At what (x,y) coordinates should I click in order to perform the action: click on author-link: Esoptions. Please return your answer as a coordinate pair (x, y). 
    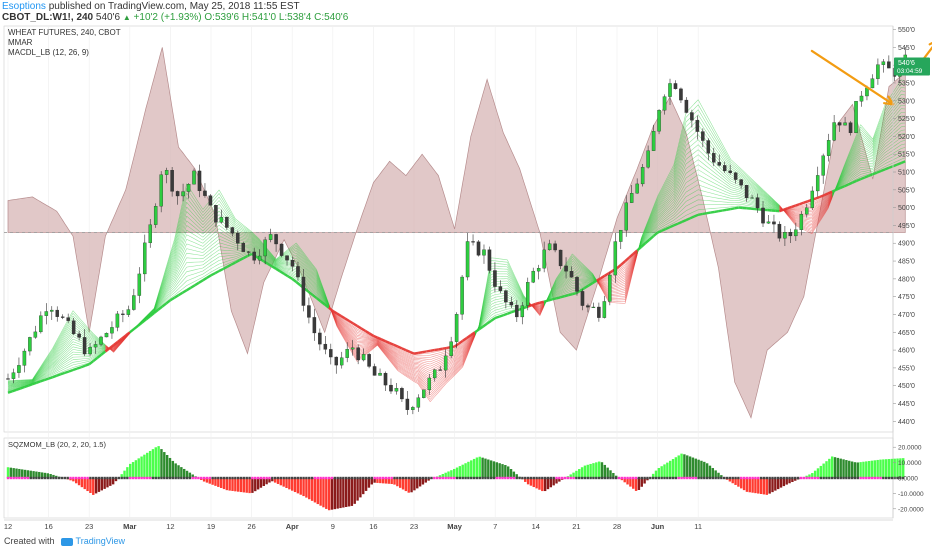
    Looking at the image, I should click on (24, 6).